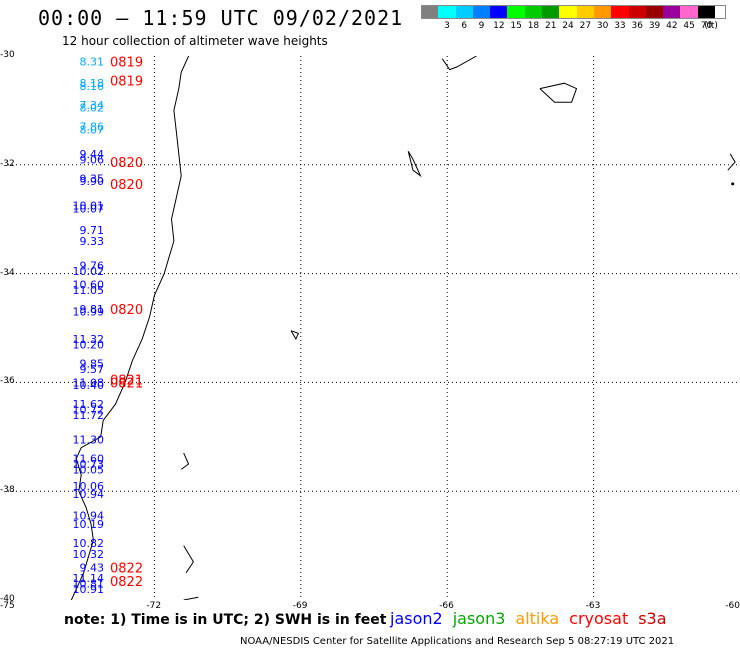 This screenshot has width=740, height=650. Describe the element at coordinates (7, 272) in the screenshot. I see `lat-tick-label: -34` at that location.